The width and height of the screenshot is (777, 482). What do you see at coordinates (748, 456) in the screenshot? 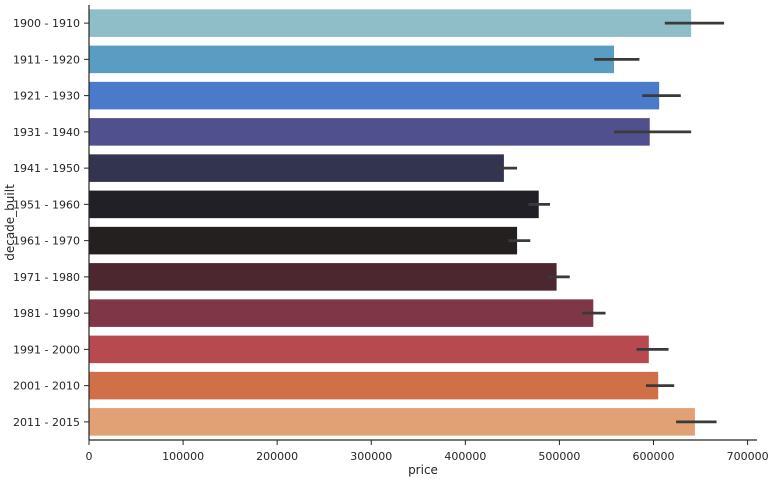
I see `x-tick-label: 700000` at bounding box center [748, 456].